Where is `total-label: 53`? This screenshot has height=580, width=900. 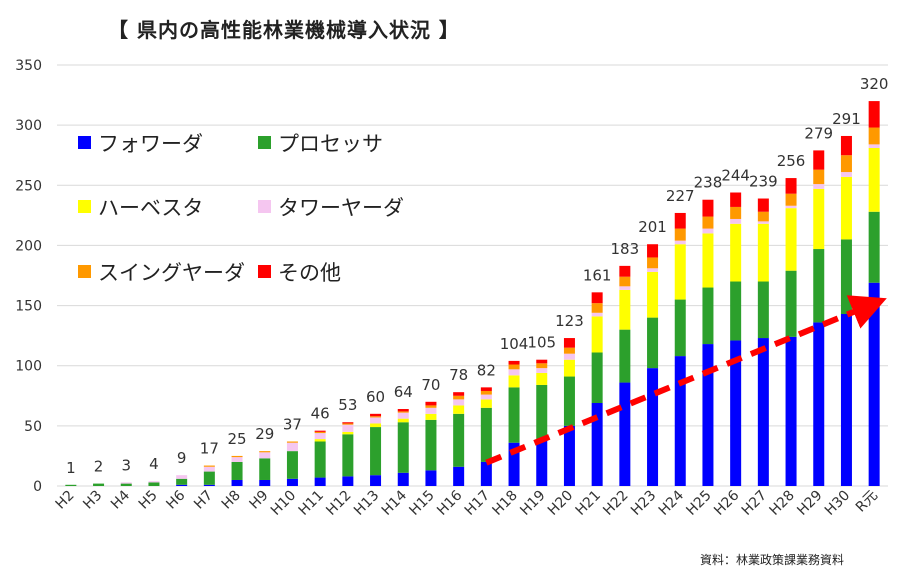 total-label: 53 is located at coordinates (347, 405).